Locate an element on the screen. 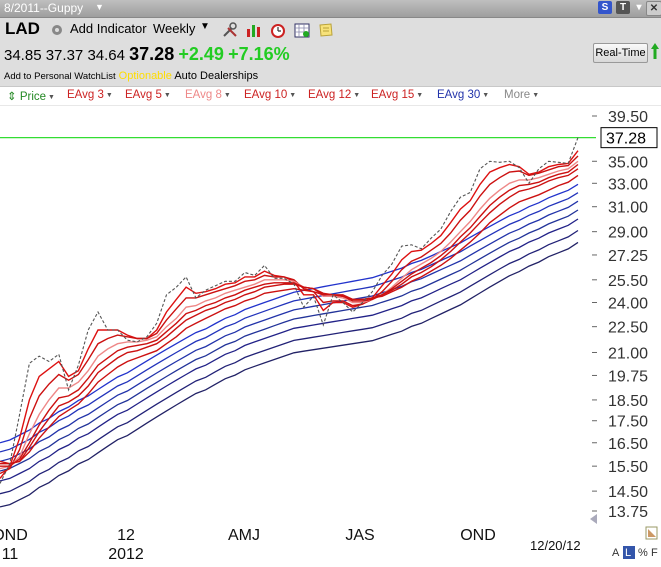 Image resolution: width=661 pixels, height=567 pixels. y-axis-panel is located at coordinates (626, 336).